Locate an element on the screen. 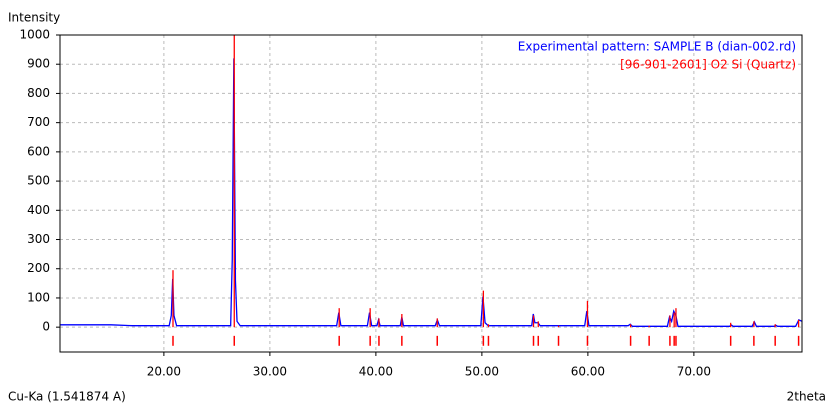 The height and width of the screenshot is (405, 832). x-tick-label: 40.00 is located at coordinates (376, 372).